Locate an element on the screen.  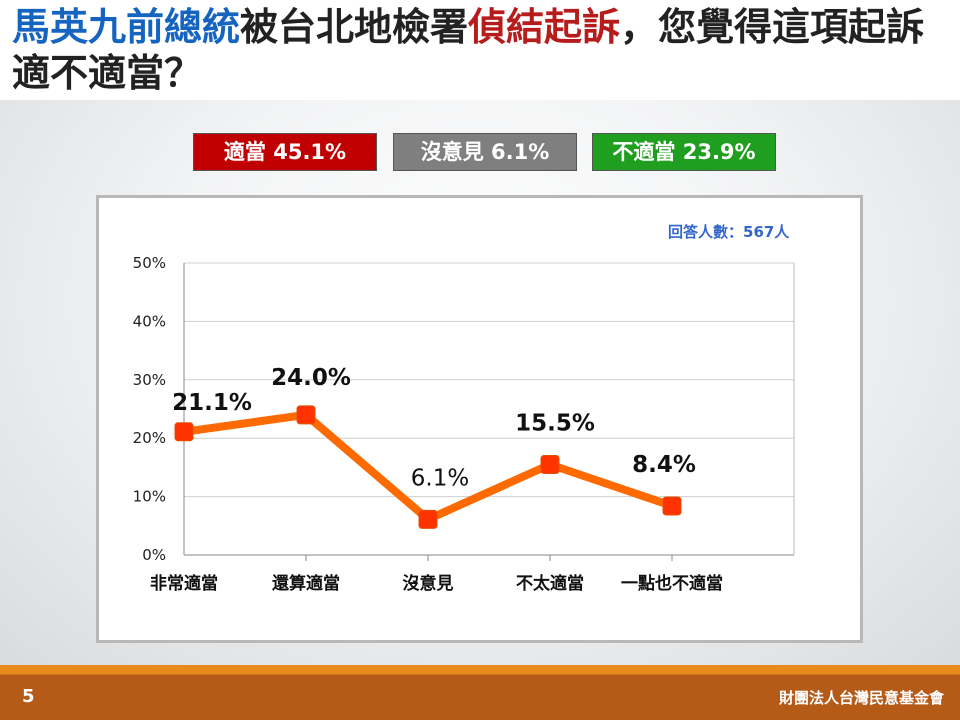
data-label: 8.4% is located at coordinates (664, 465).